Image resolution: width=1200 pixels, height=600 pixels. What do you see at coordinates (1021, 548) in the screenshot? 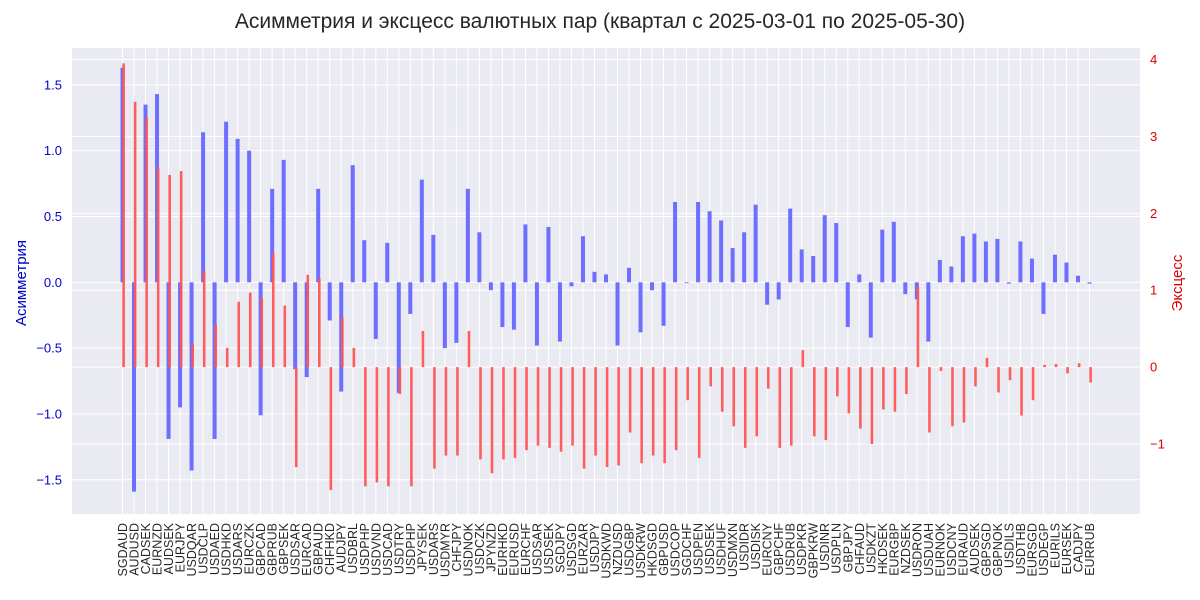
I see `x-tick-label: USDTHB` at bounding box center [1021, 548].